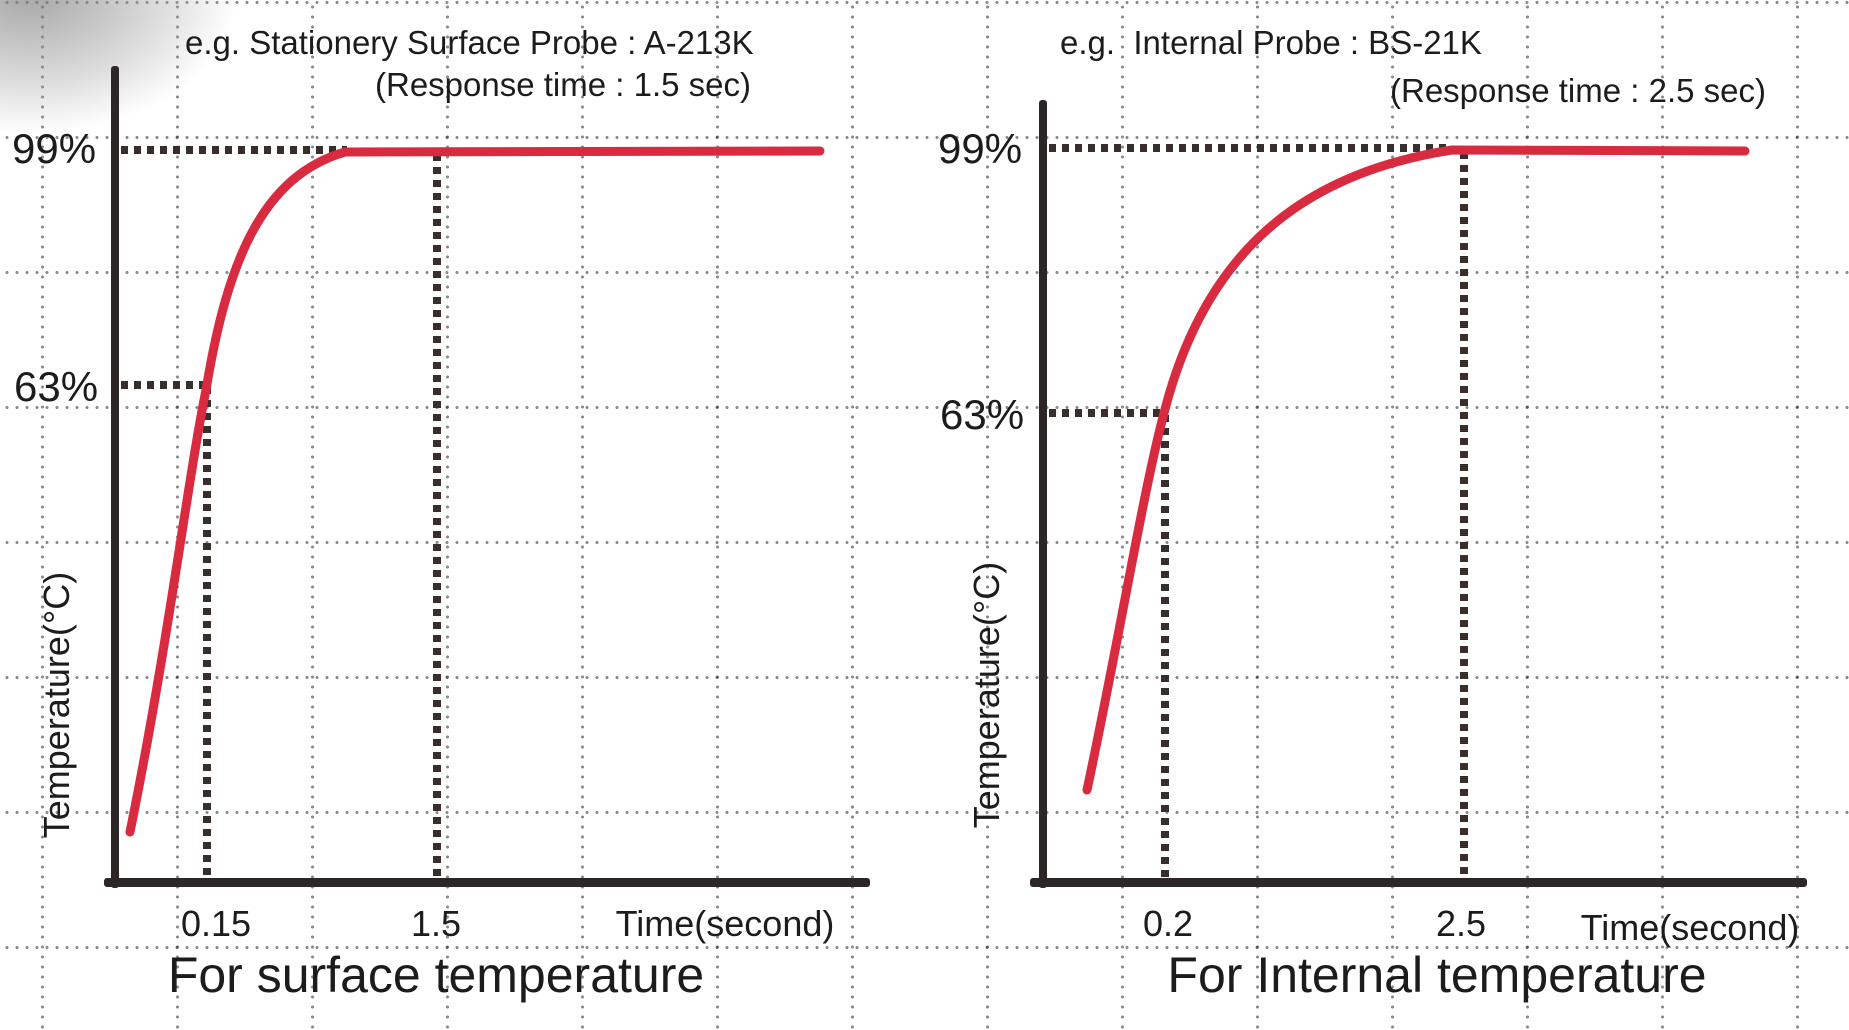  Describe the element at coordinates (436, 923) in the screenshot. I see `x-tick-1p5: 1.5` at that location.